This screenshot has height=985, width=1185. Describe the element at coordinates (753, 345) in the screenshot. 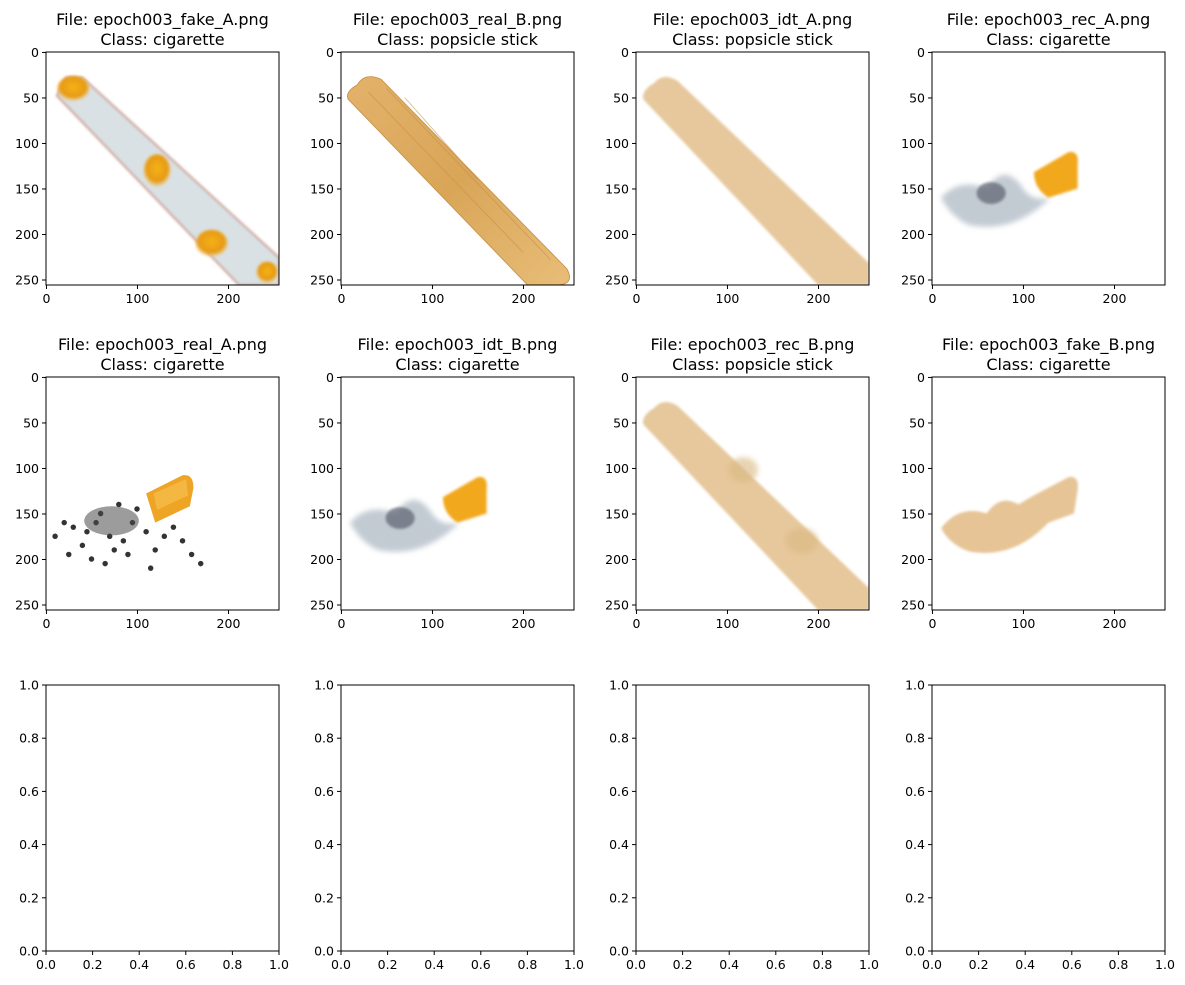

I see `subplot-file-title: File: epoch003_rec_B.png` at that location.